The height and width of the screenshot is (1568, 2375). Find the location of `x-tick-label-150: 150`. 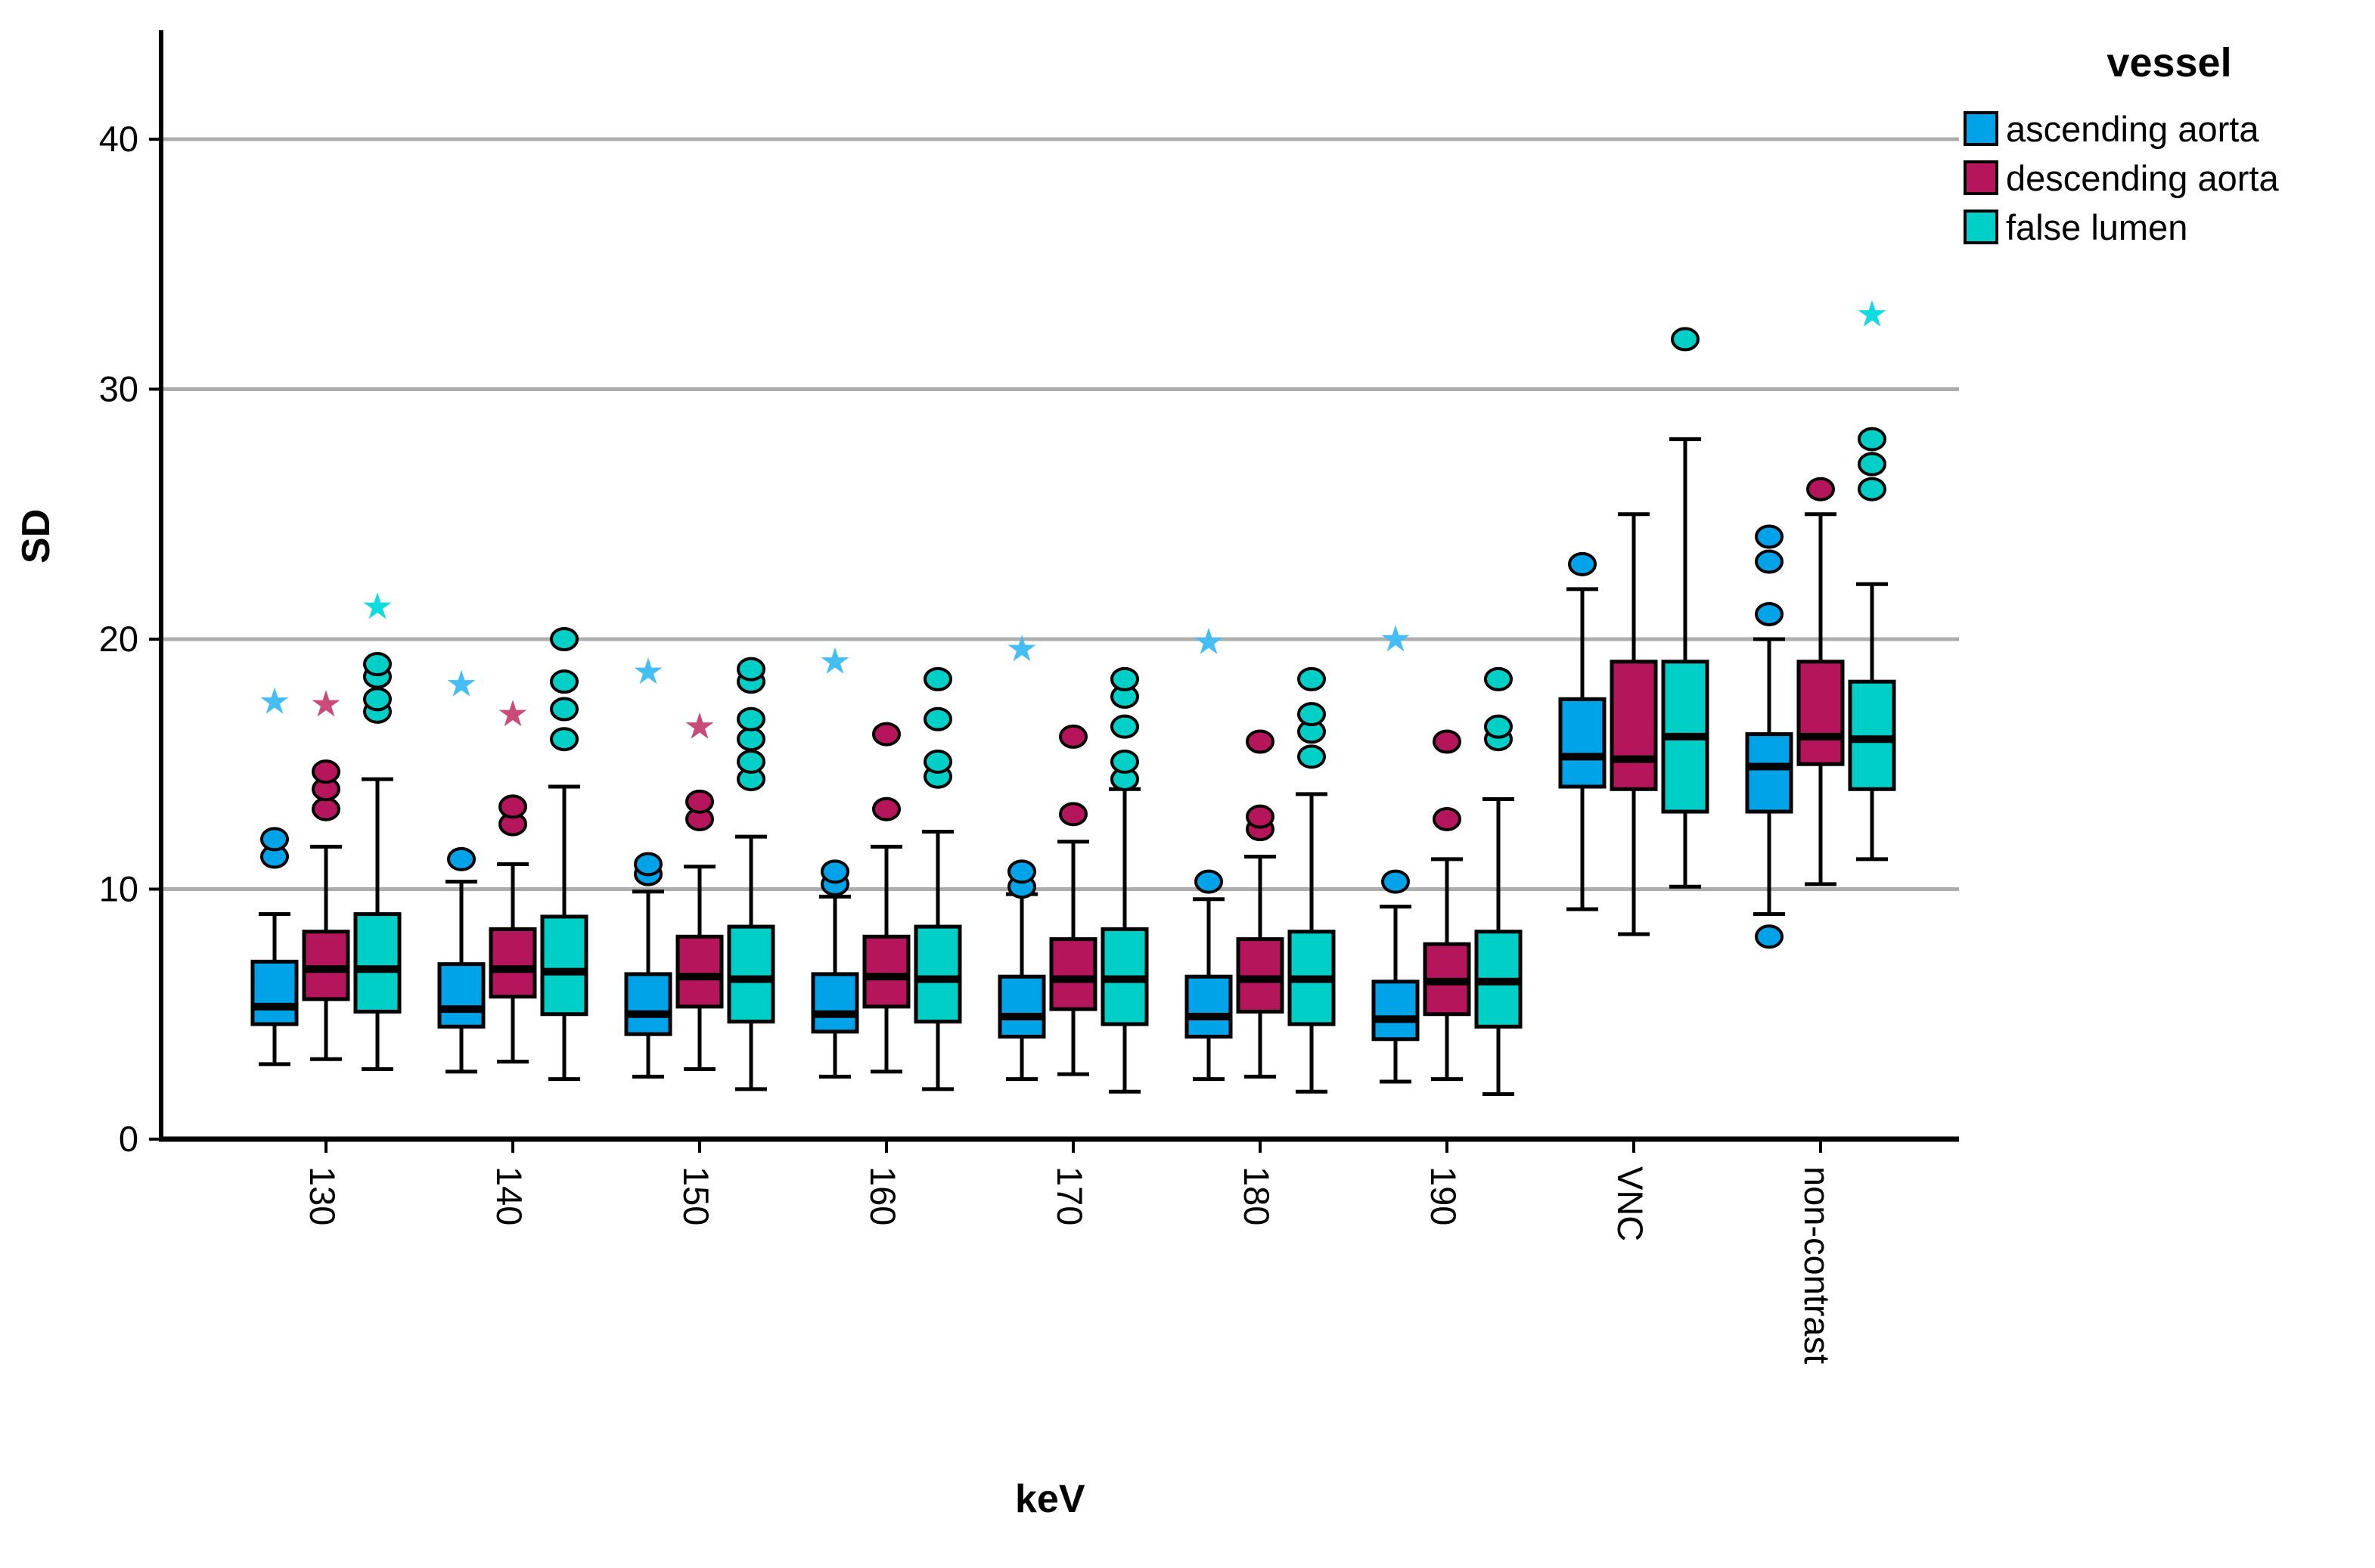

x-tick-label-150: 150 is located at coordinates (696, 1195).